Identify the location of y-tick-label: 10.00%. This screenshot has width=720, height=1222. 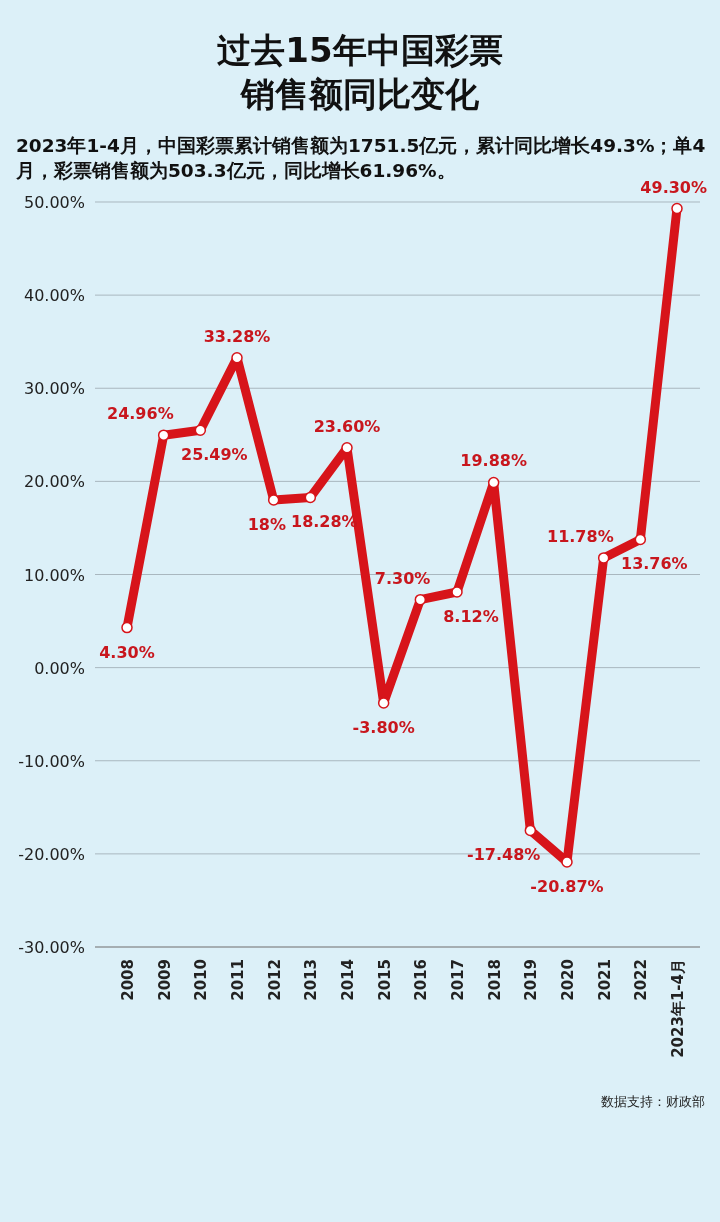
(54, 575).